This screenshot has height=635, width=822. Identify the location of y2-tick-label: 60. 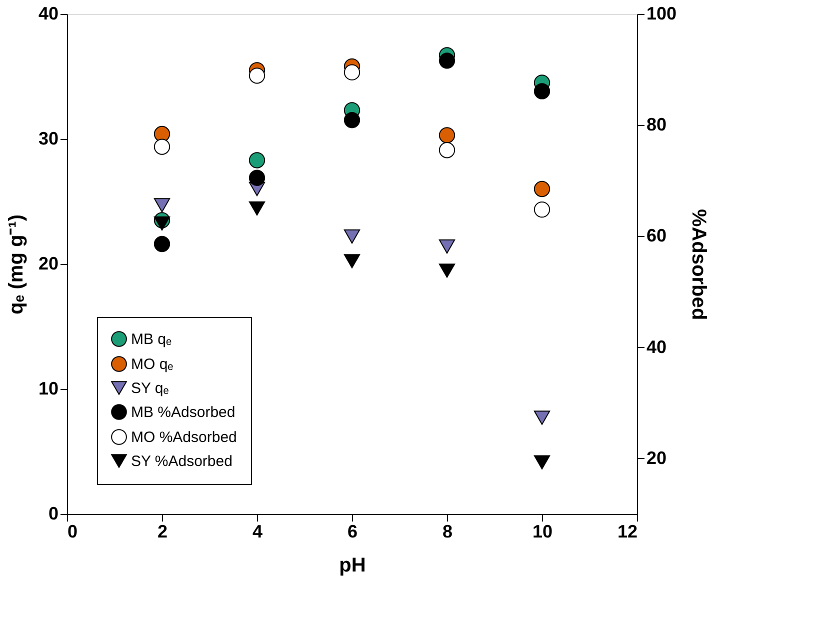
(656, 236).